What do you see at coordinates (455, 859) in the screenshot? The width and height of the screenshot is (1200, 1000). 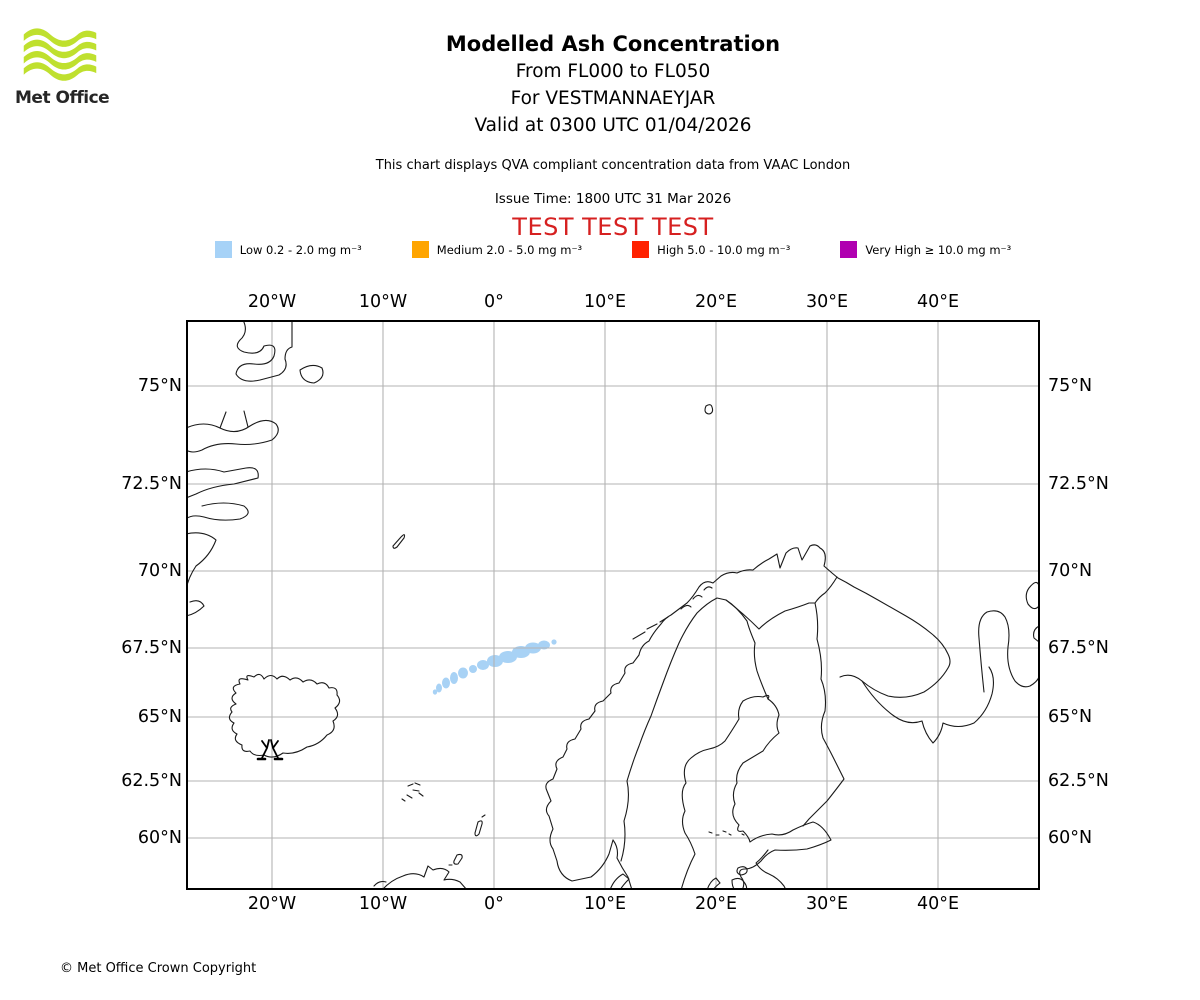 I see `coast-orkney` at bounding box center [455, 859].